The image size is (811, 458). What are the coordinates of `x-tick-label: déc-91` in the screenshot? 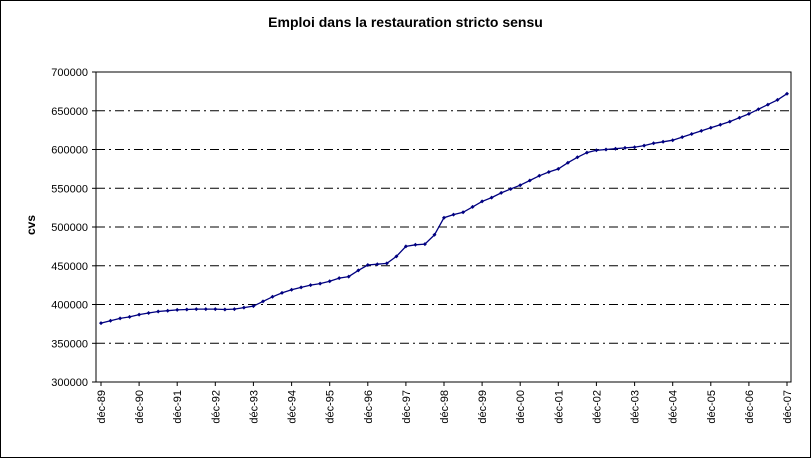 It's located at (178, 407).